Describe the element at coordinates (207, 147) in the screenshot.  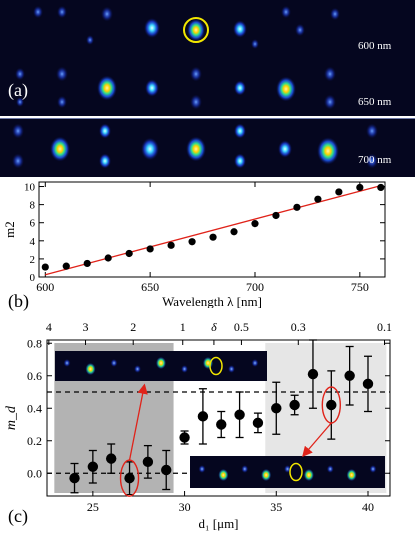
I see `strip-700nm` at that location.